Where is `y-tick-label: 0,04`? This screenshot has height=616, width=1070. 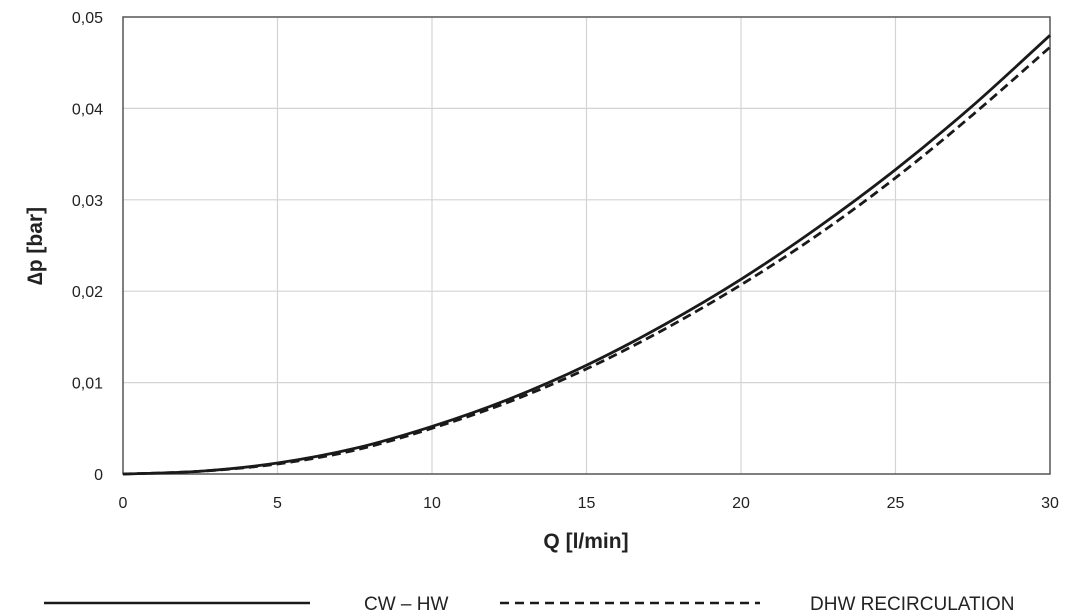
y-tick-label: 0,04 is located at coordinates (87, 109).